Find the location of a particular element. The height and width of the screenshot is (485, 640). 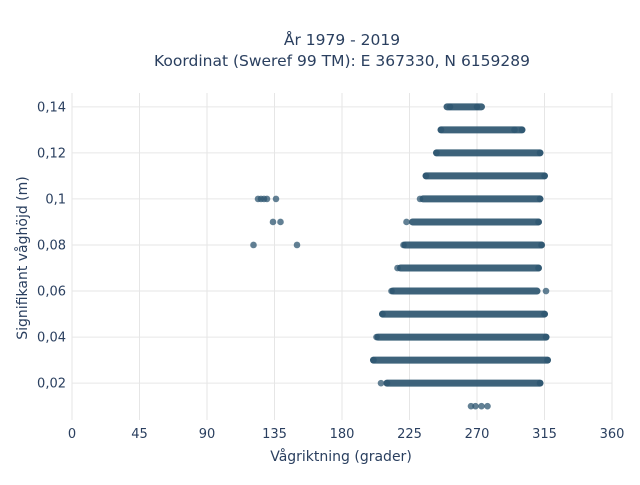

y-tick-label: 0,12 is located at coordinates (51, 153).